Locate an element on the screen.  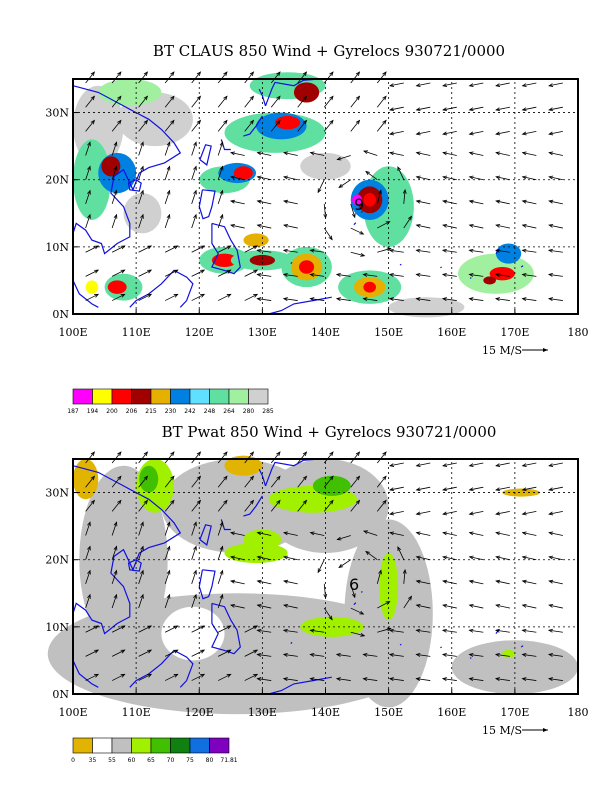
colorbar-label: 280 is located at coordinates (249, 411).